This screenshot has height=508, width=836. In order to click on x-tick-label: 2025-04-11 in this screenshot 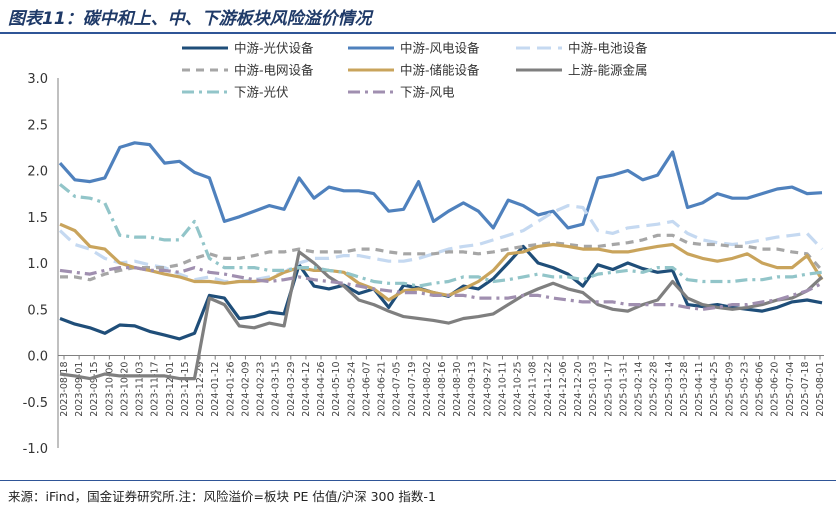, I will do `click(699, 389)`.